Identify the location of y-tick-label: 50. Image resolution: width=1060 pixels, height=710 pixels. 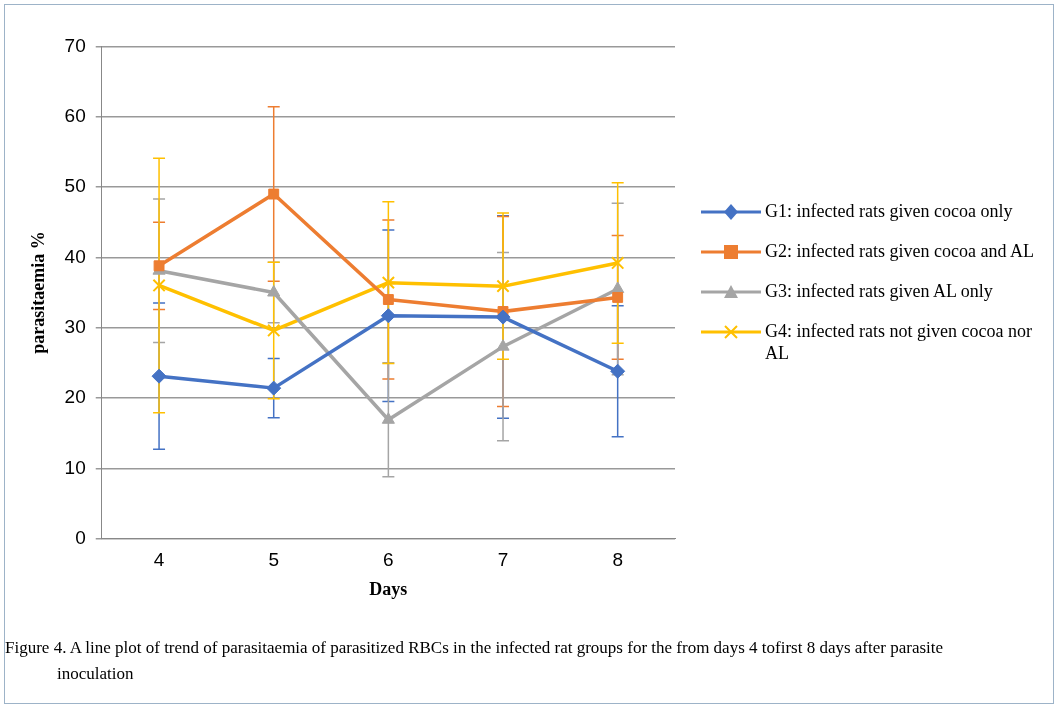
(75, 186).